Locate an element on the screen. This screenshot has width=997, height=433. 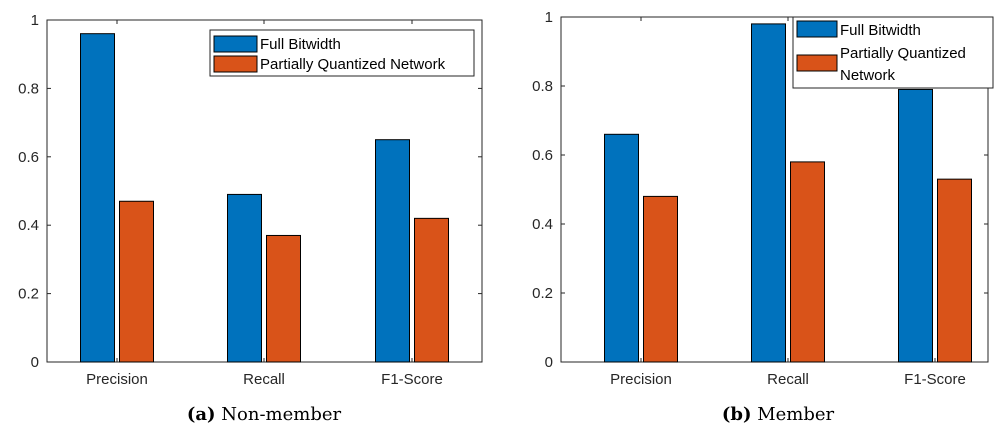
caption-member: (b) Member is located at coordinates (778, 414).